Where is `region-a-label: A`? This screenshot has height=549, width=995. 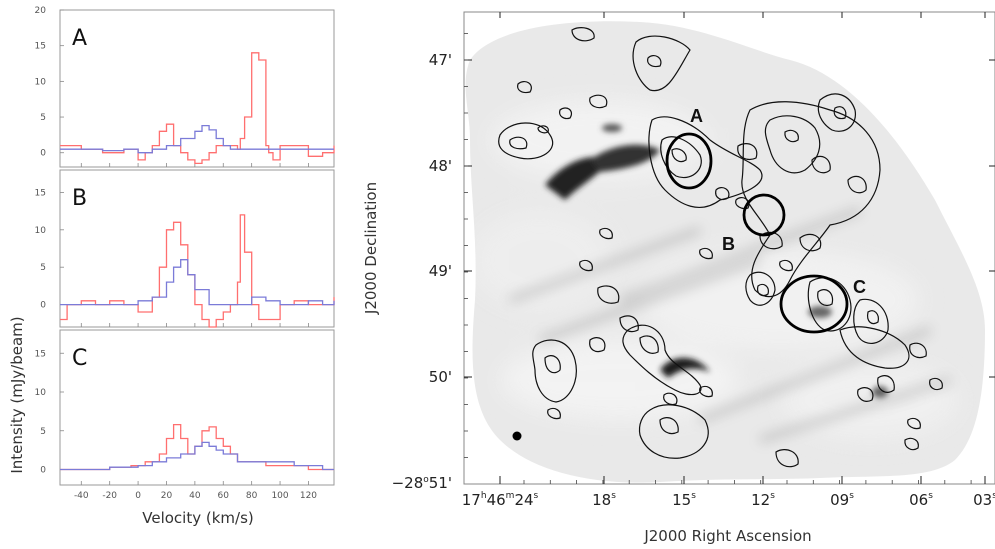 region-a-label: A is located at coordinates (696, 116).